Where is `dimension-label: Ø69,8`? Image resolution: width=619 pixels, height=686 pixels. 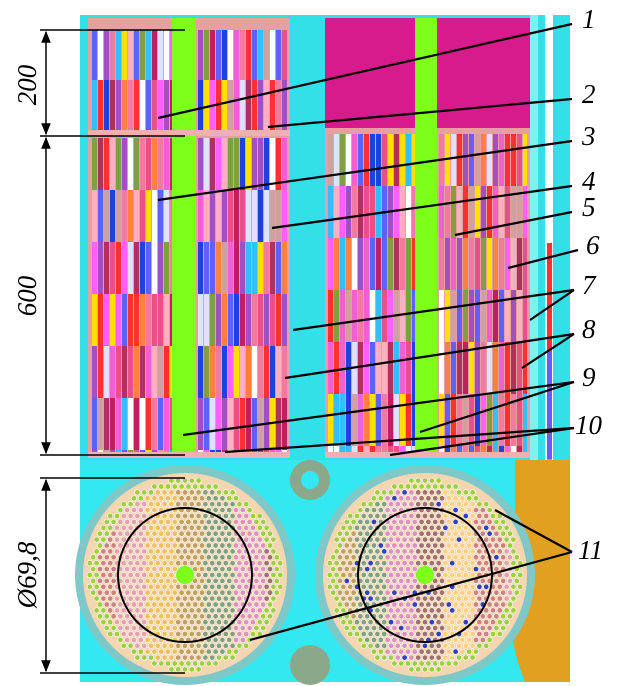 dimension-label: Ø69,8 is located at coordinates (27, 575).